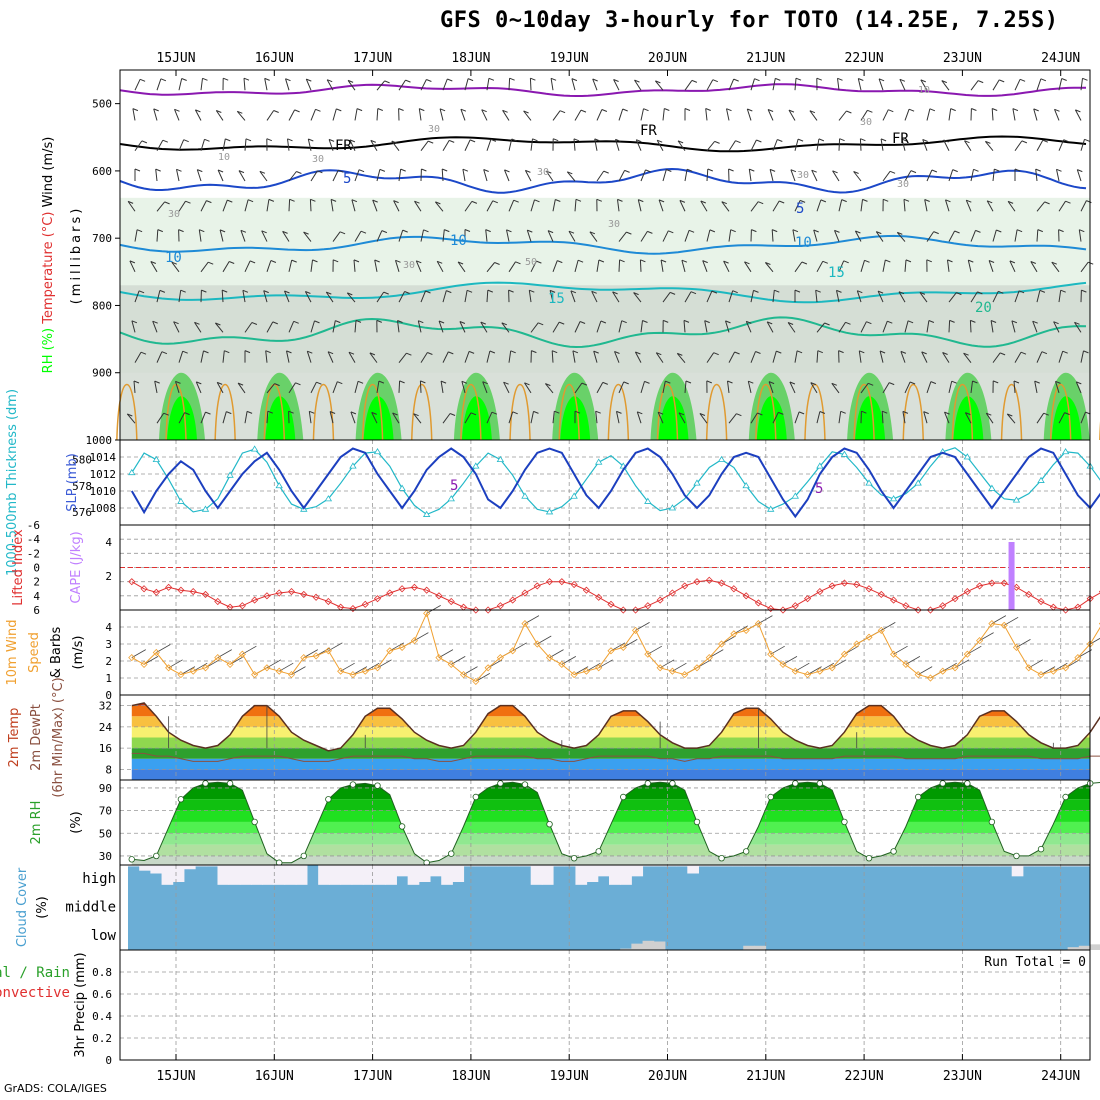 This screenshot has height=1100, width=1100. I want to click on rh-plume-core, so click(378, 418).